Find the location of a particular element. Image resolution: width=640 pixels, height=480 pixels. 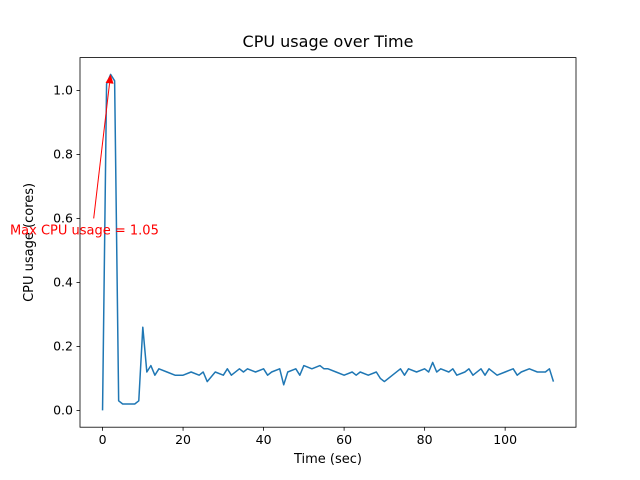

x-tick-label: 0 is located at coordinates (103, 439).